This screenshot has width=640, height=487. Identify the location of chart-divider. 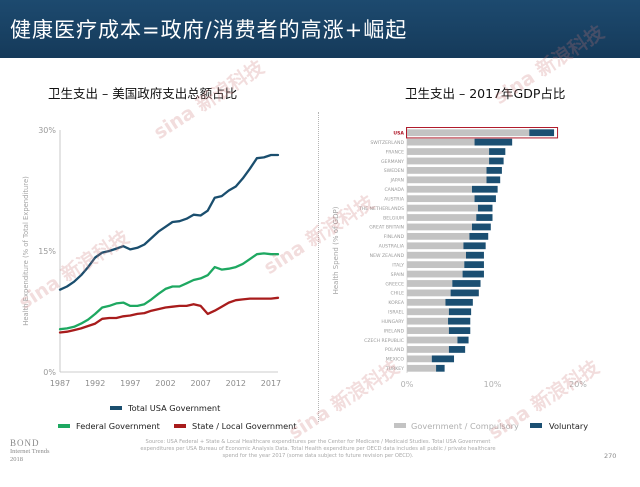
(318, 267).